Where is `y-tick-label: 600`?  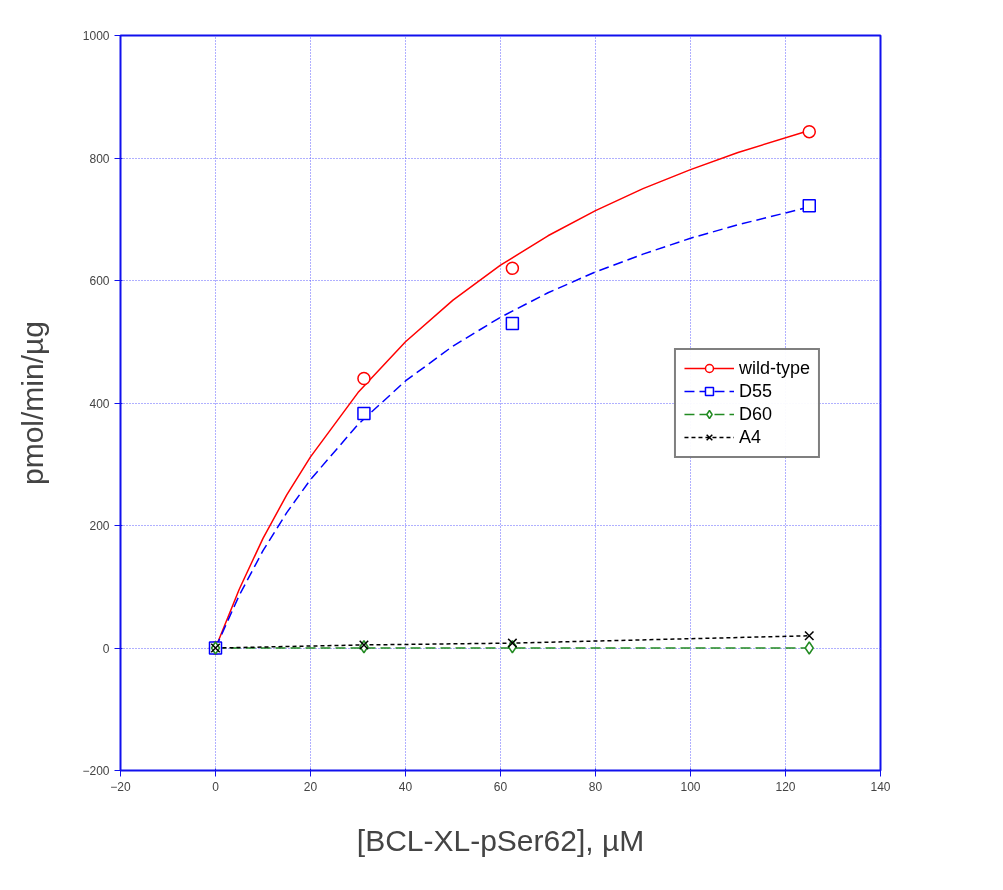 y-tick-label: 600 is located at coordinates (99, 281).